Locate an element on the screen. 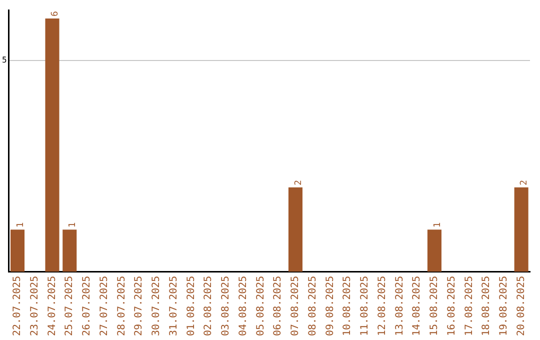 This screenshot has height=340, width=540. x-tick-label: 29.07.2025 is located at coordinates (139, 306).